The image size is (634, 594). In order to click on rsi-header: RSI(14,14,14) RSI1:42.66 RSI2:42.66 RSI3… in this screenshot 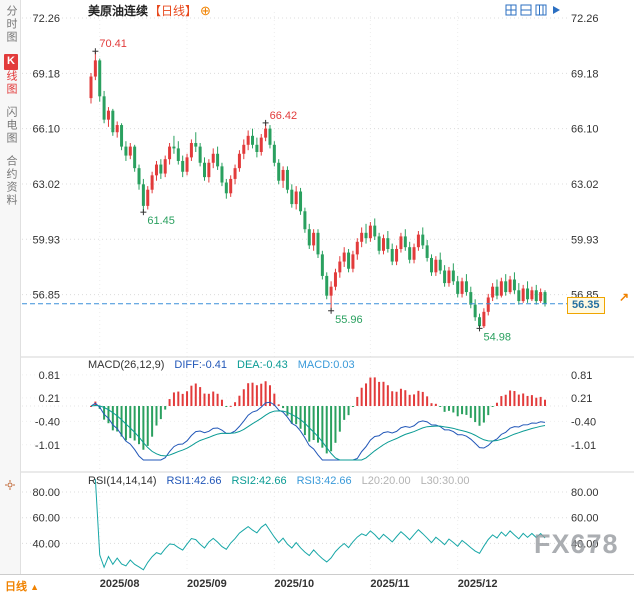, I will do `click(279, 481)`.